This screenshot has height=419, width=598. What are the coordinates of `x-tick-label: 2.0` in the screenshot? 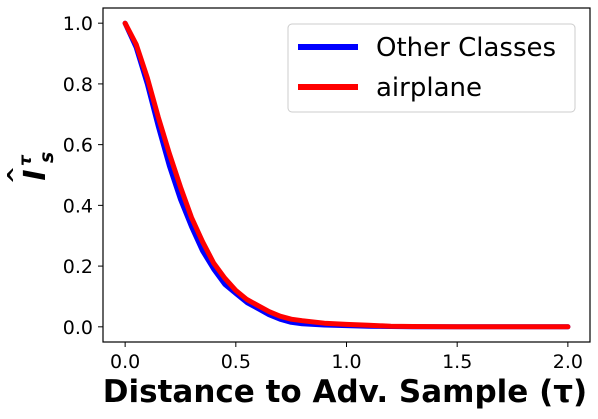 It's located at (568, 362).